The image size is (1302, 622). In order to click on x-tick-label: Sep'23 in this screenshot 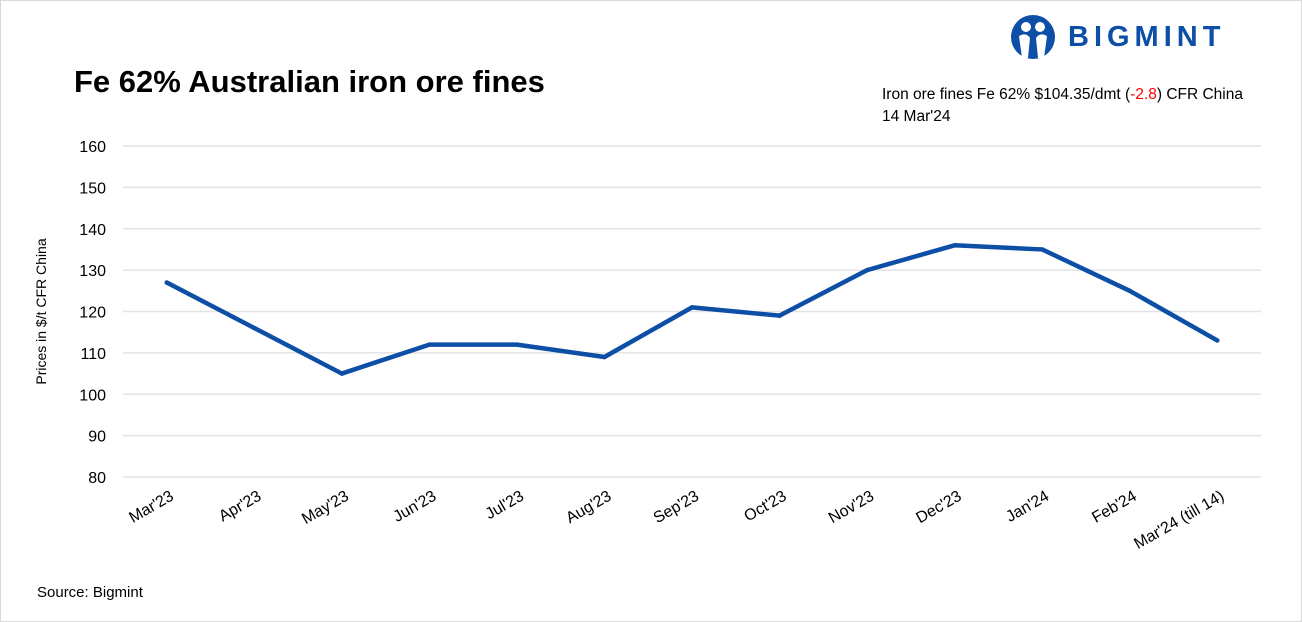, I will do `click(676, 507)`.